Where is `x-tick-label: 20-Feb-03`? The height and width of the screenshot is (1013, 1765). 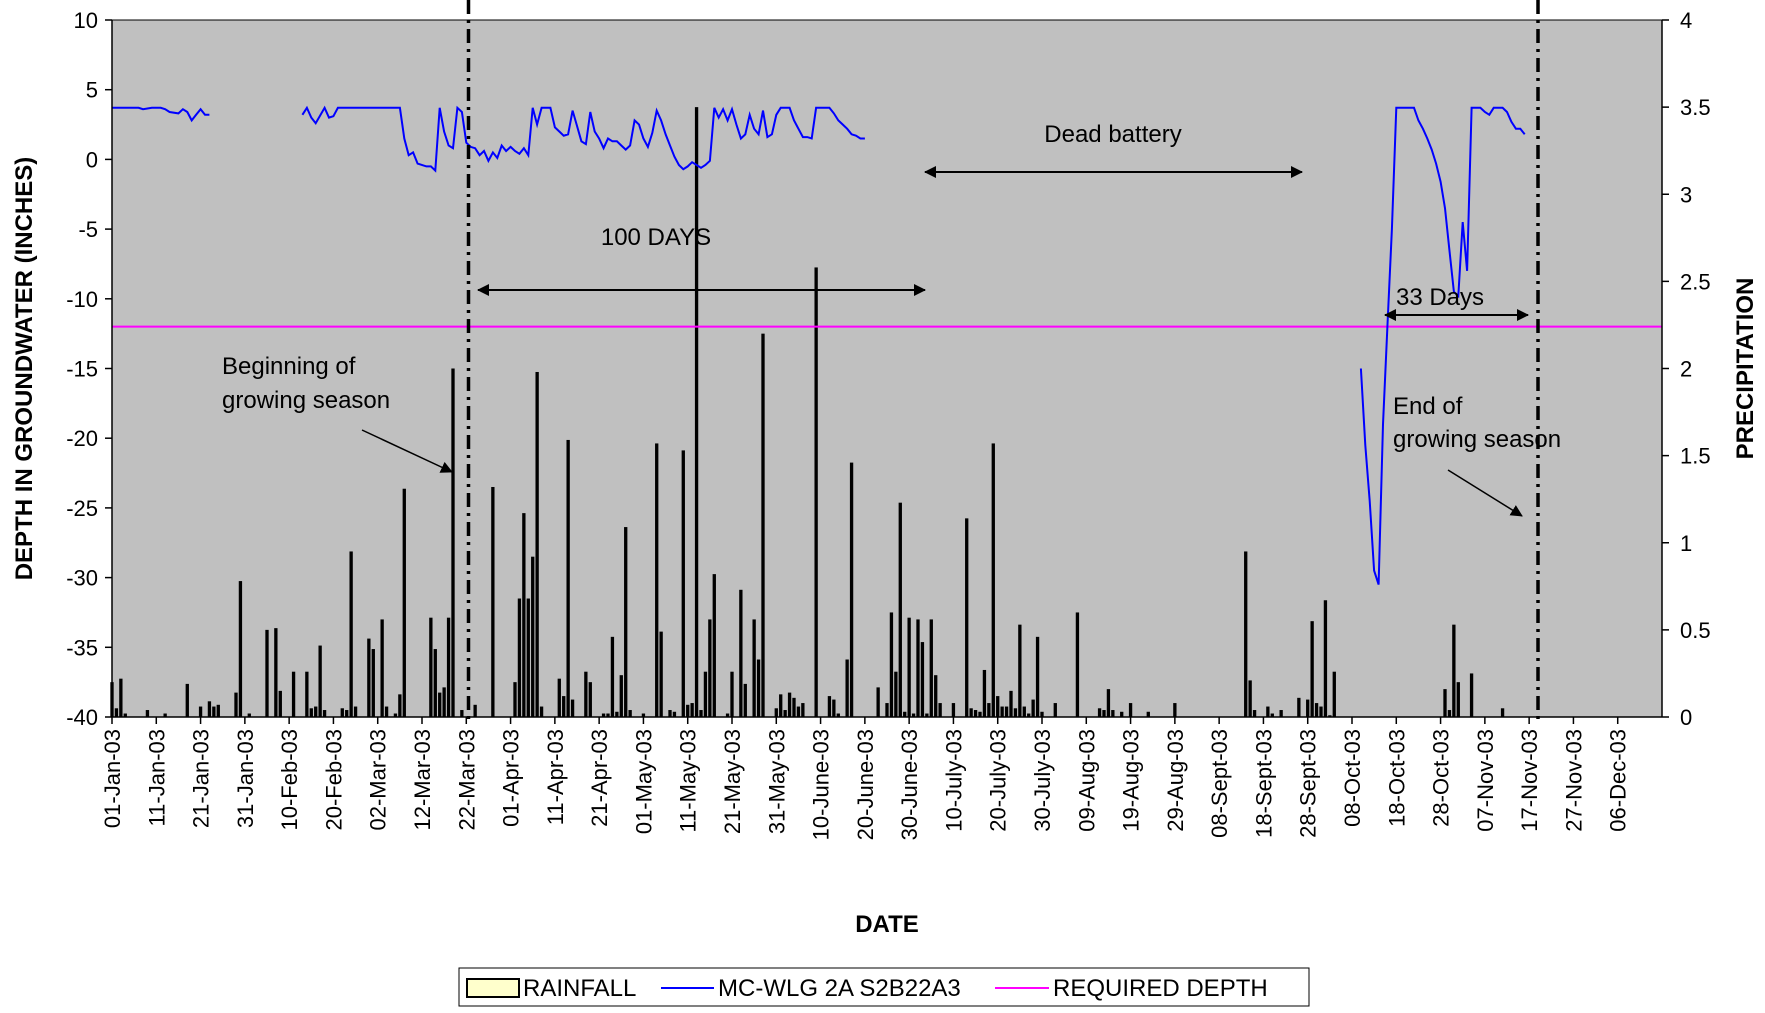
x-tick-label: 20-Feb-03 is located at coordinates (333, 780).